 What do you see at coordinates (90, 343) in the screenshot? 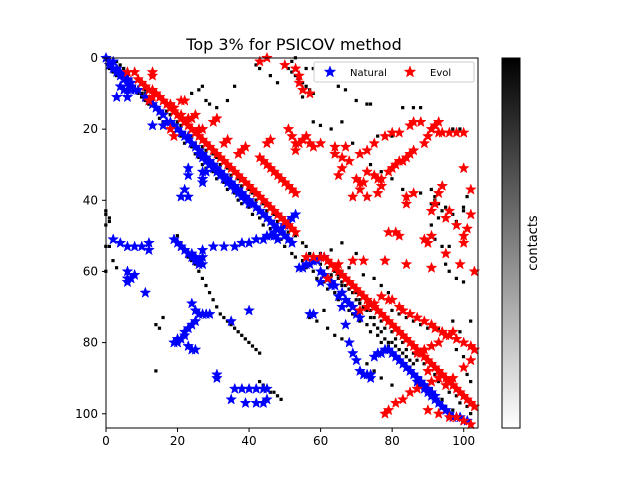
I see `y-tick-label: 80` at bounding box center [90, 343].